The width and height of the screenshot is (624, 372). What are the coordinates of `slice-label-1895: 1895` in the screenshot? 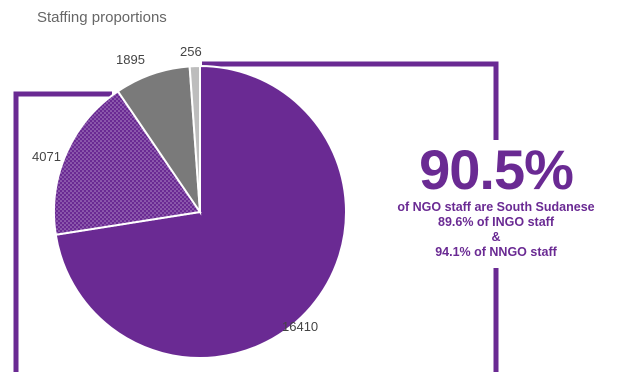 It's located at (130, 59).